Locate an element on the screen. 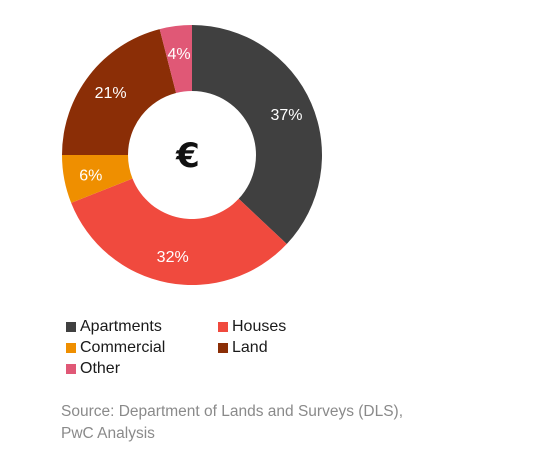 Image resolution: width=550 pixels, height=455 pixels. chart-legend: Apartments Houses Commercial Land Other is located at coordinates (216, 348).